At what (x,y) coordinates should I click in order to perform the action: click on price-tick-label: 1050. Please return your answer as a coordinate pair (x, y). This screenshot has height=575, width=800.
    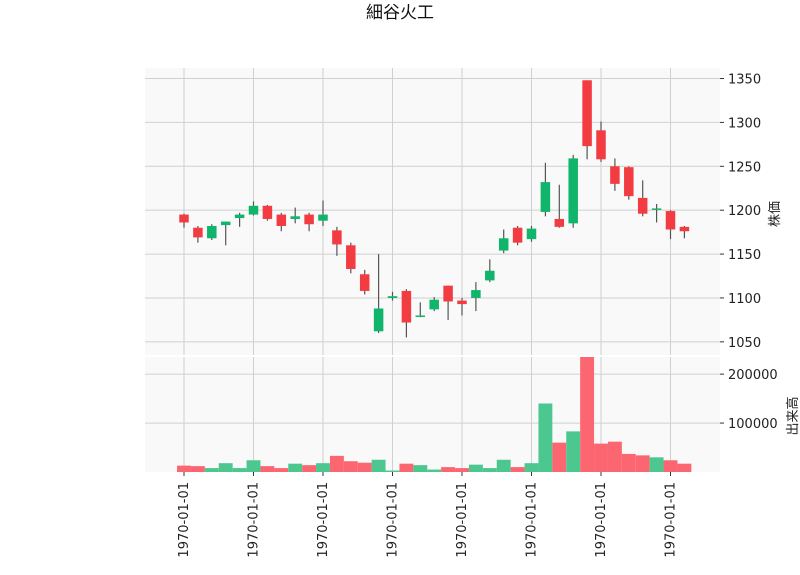
    Looking at the image, I should click on (744, 343).